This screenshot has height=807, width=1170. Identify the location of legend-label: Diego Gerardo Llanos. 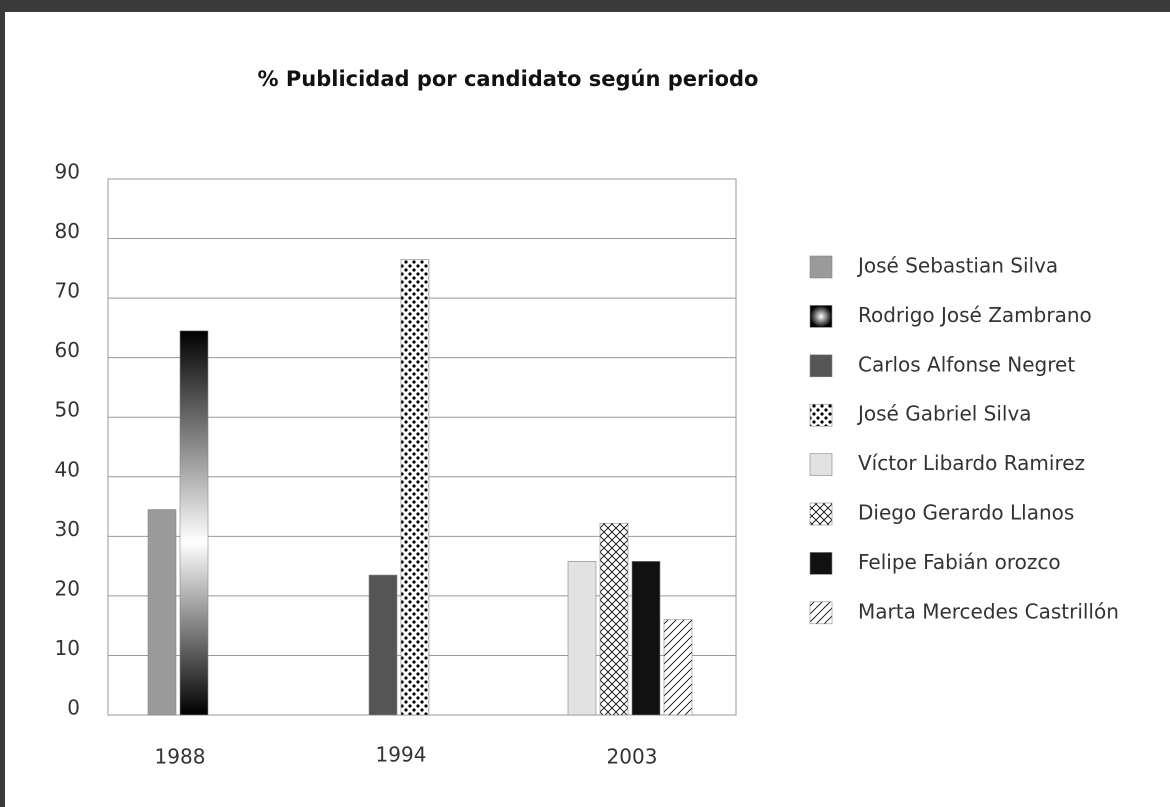
(966, 513).